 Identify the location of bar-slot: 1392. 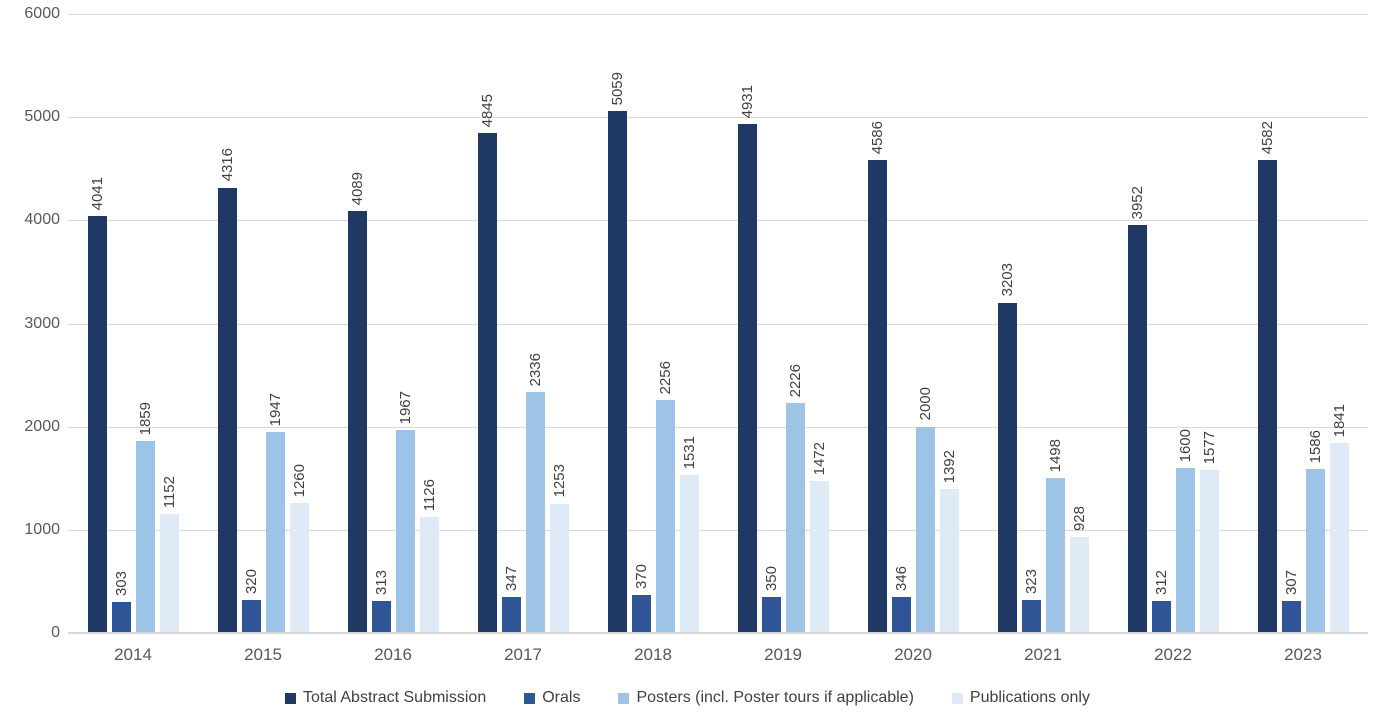
(949, 323).